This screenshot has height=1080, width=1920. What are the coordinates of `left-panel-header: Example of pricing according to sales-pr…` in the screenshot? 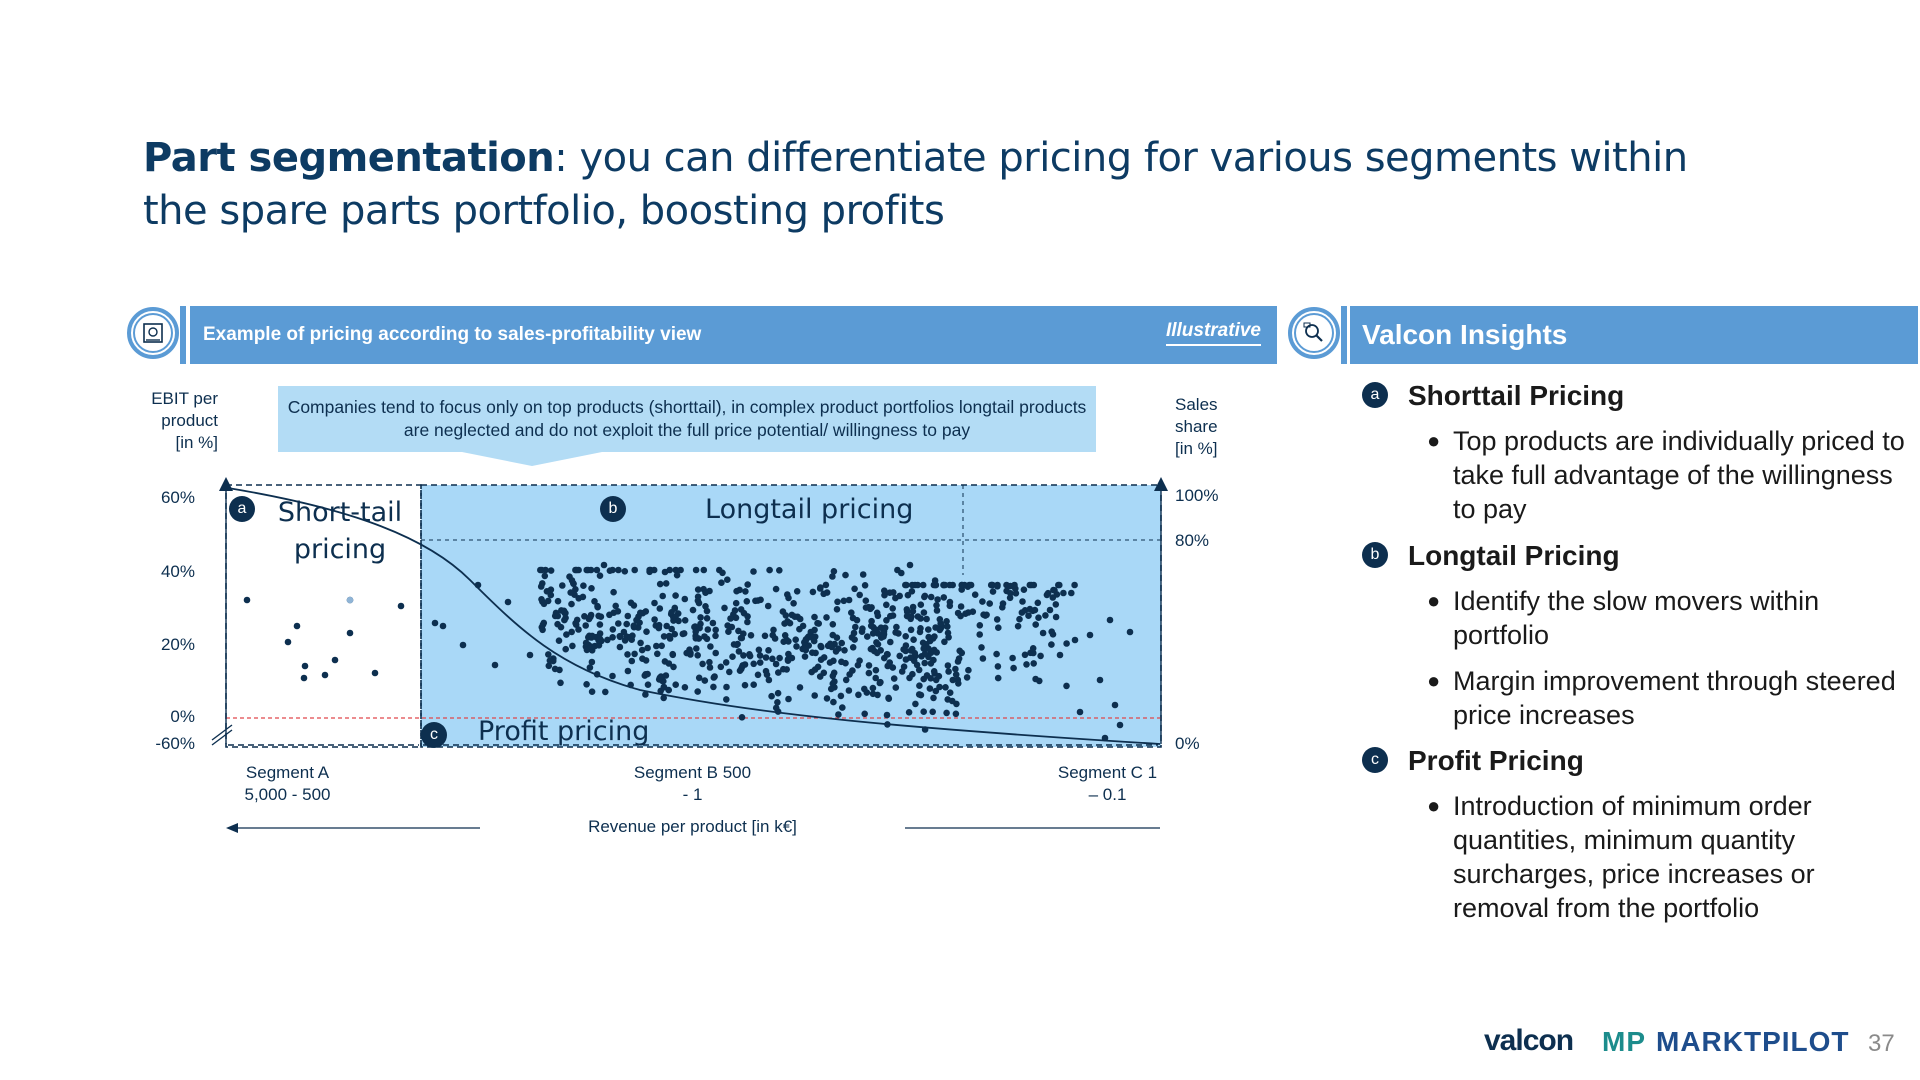 It's located at (733, 335).